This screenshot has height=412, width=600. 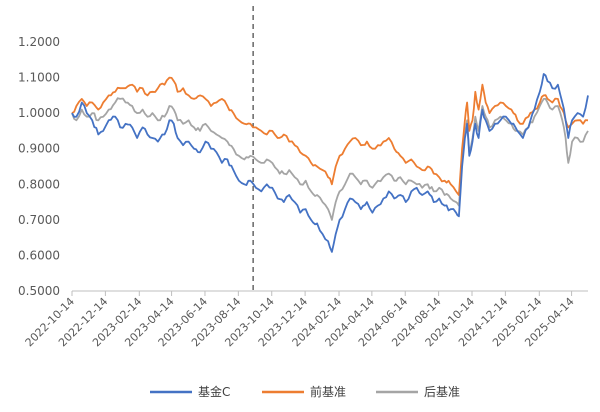 I want to click on legend-label: 基金C, so click(x=214, y=391).